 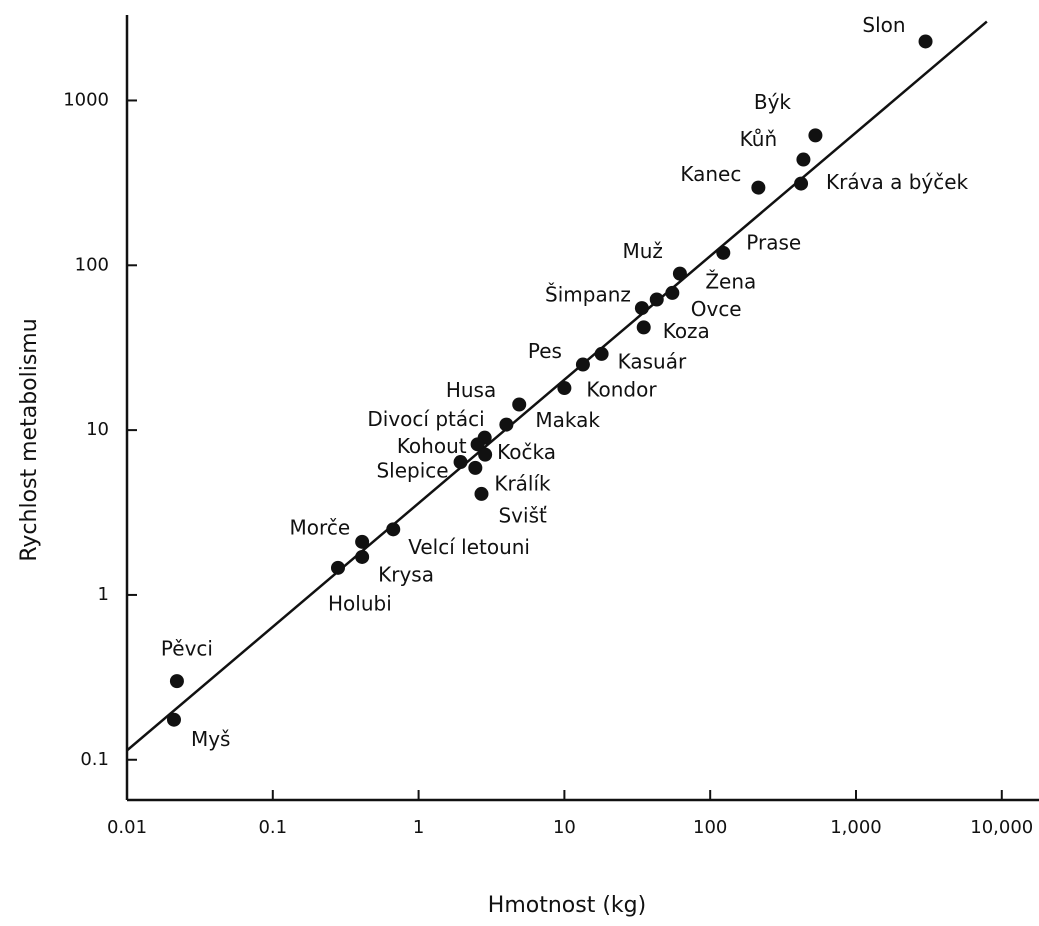 What do you see at coordinates (86, 99) in the screenshot?
I see `y-tick-label: 1000` at bounding box center [86, 99].